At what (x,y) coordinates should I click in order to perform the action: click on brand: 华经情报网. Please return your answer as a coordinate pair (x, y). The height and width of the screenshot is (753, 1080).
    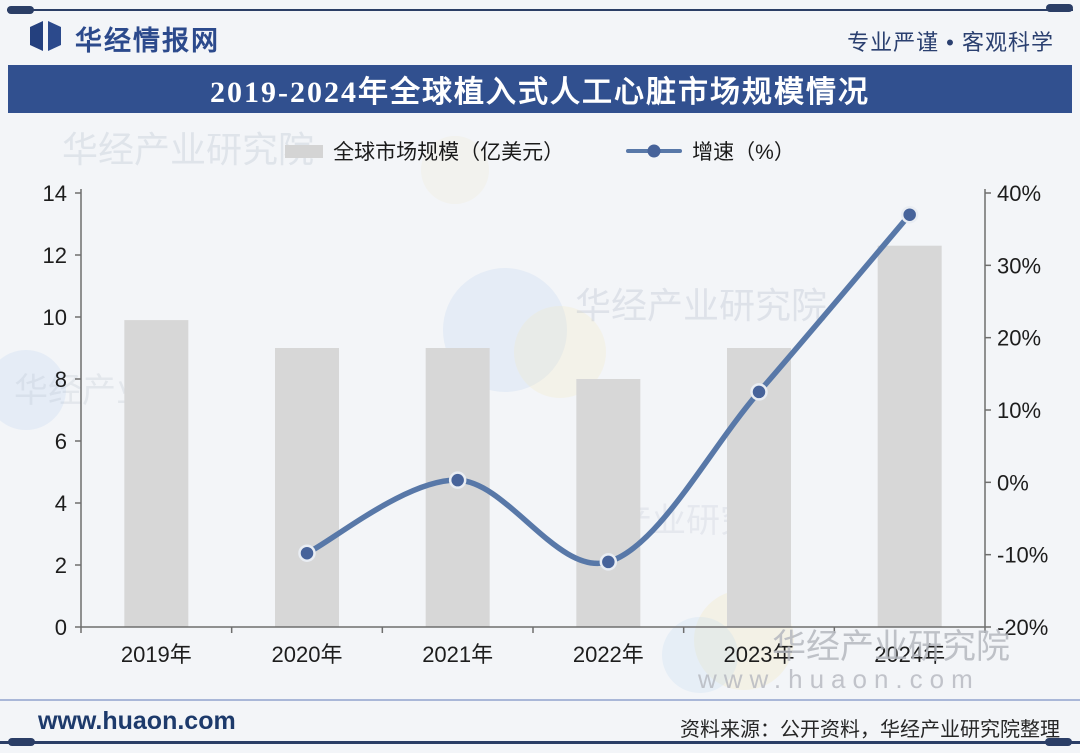
    Looking at the image, I should click on (124, 38).